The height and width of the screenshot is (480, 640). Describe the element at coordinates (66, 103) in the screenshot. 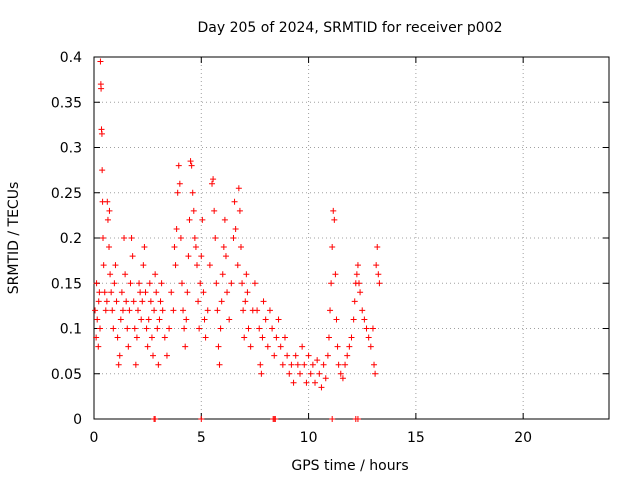

I see `y-tick-label: 0.35` at that location.